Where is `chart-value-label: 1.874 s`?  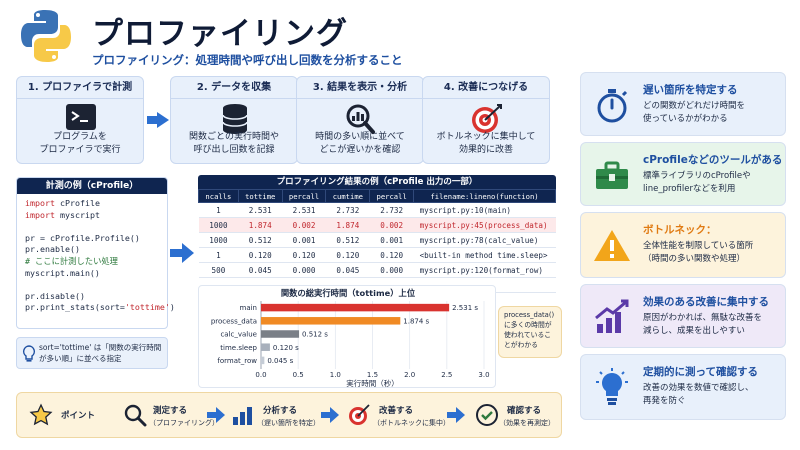
chart-value-label: 1.874 s is located at coordinates (416, 321).